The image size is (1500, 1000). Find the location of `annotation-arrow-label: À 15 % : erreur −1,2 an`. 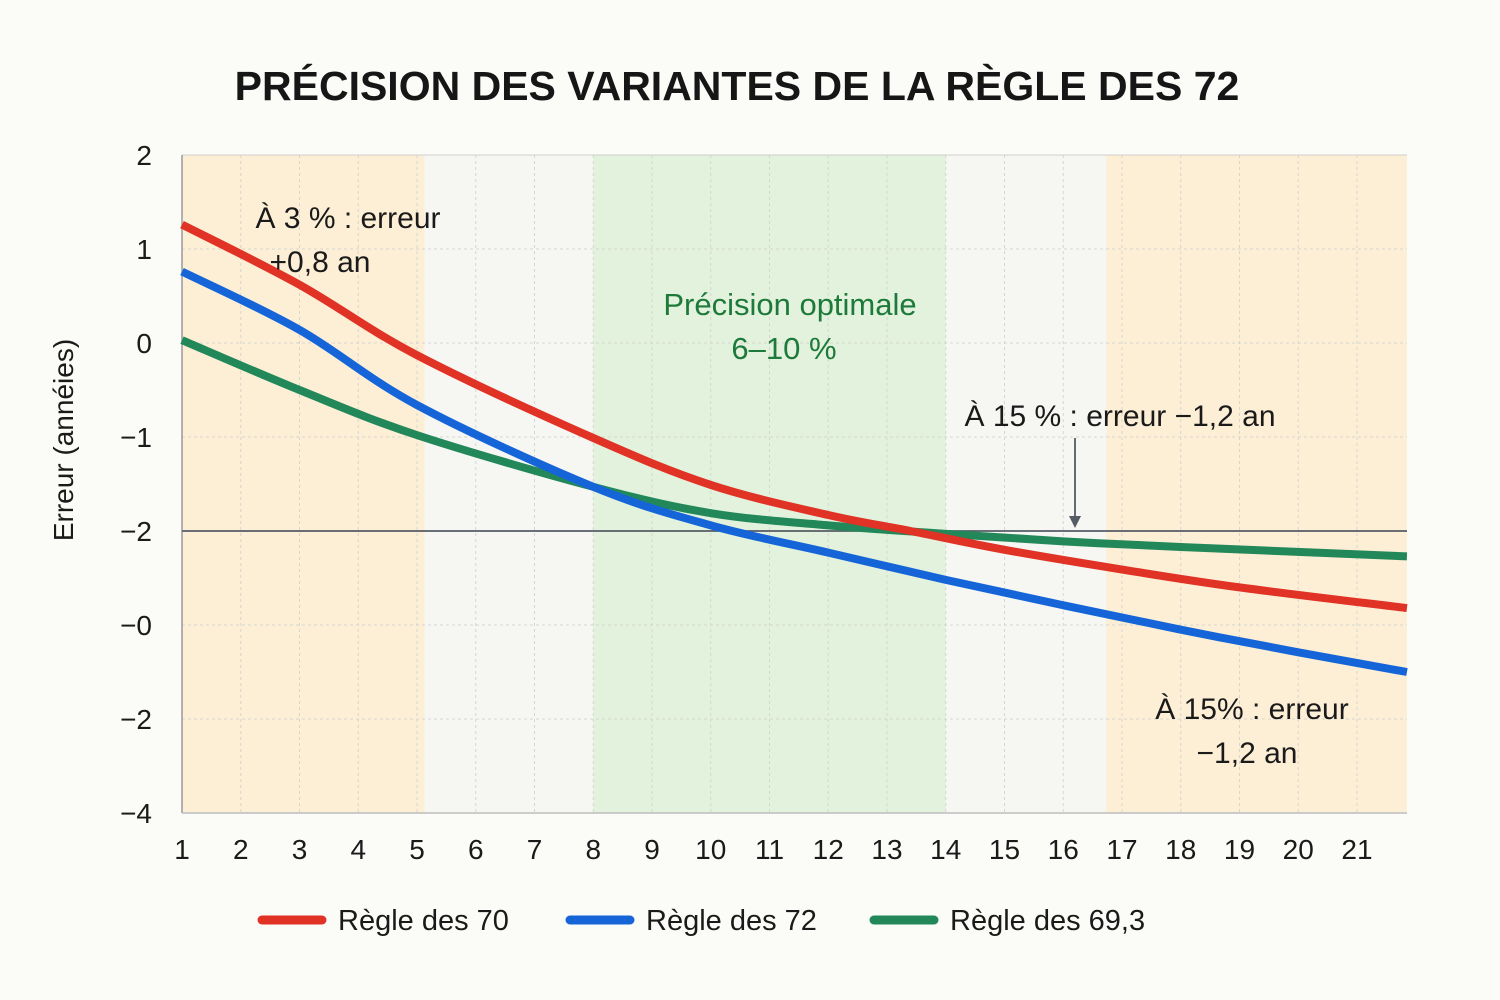

annotation-arrow-label: À 15 % : erreur −1,2 an is located at coordinates (1119, 416).